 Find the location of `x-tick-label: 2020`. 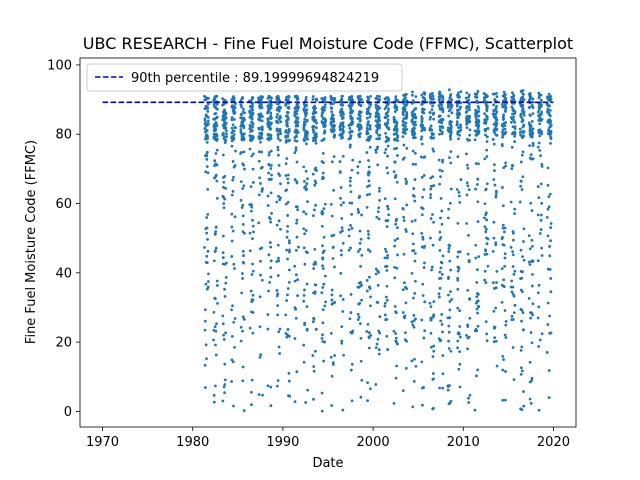

x-tick-label: 2020 is located at coordinates (553, 442).